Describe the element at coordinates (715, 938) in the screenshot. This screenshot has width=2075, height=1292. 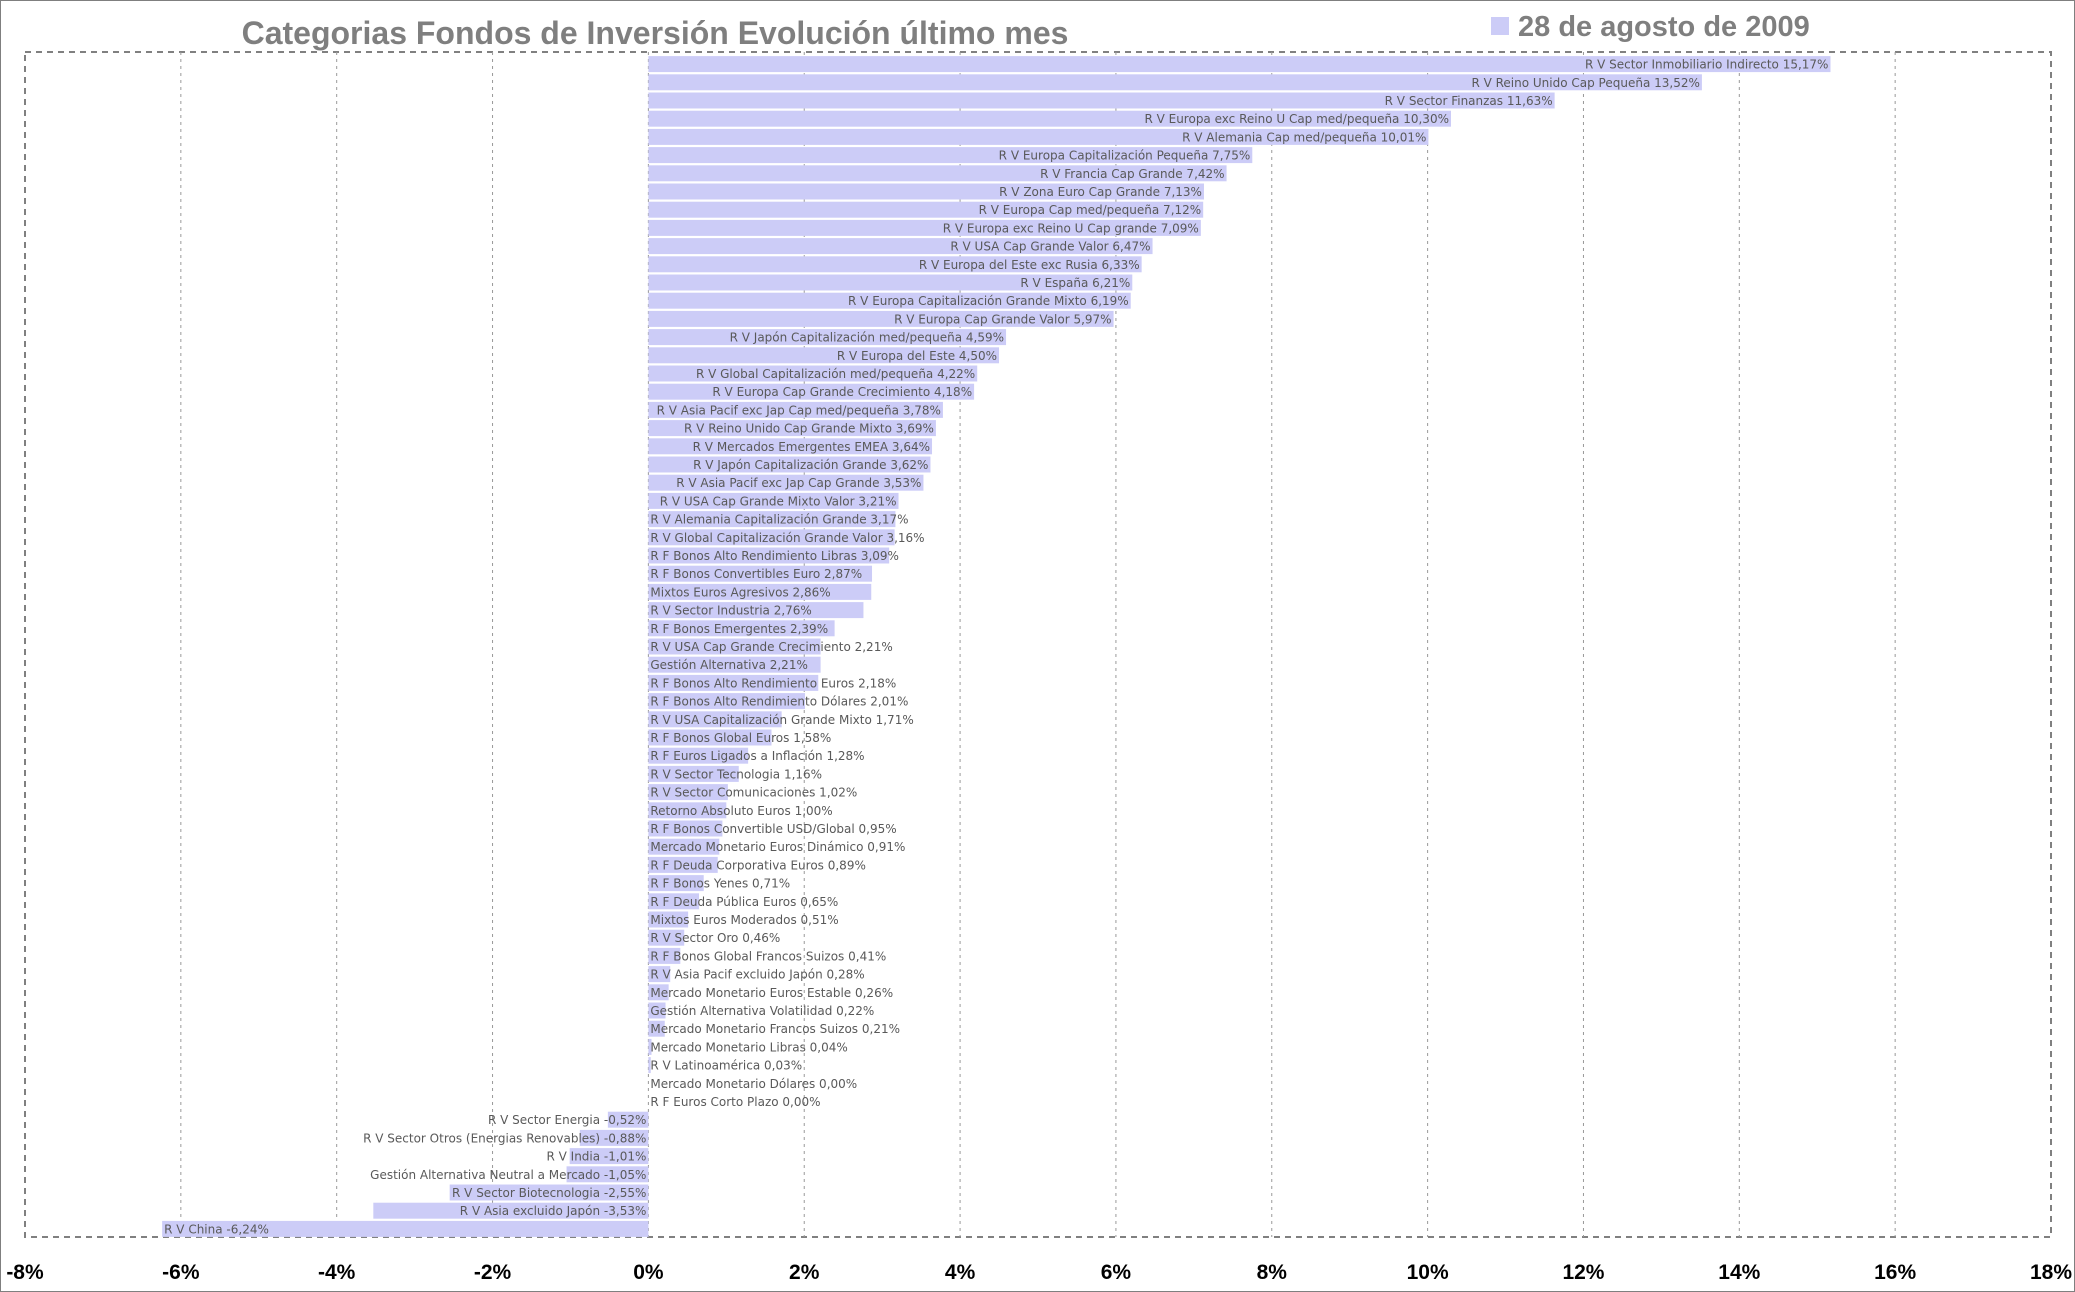
I see `bar-label: R V Sector Oro 0,46%` at that location.